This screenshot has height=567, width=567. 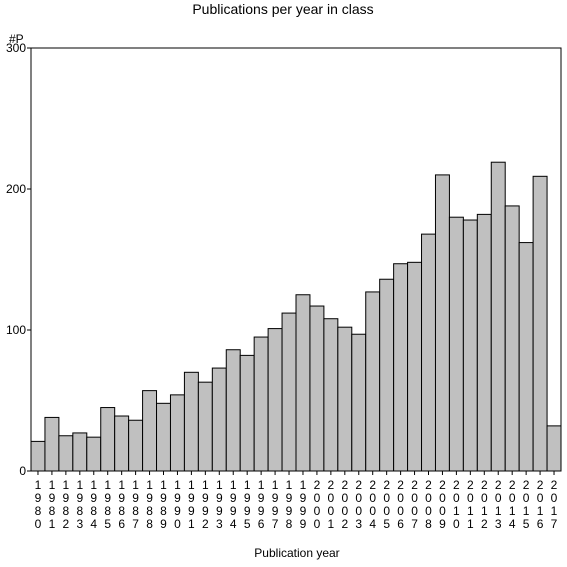 I want to click on bar-2015, so click(x=526, y=357).